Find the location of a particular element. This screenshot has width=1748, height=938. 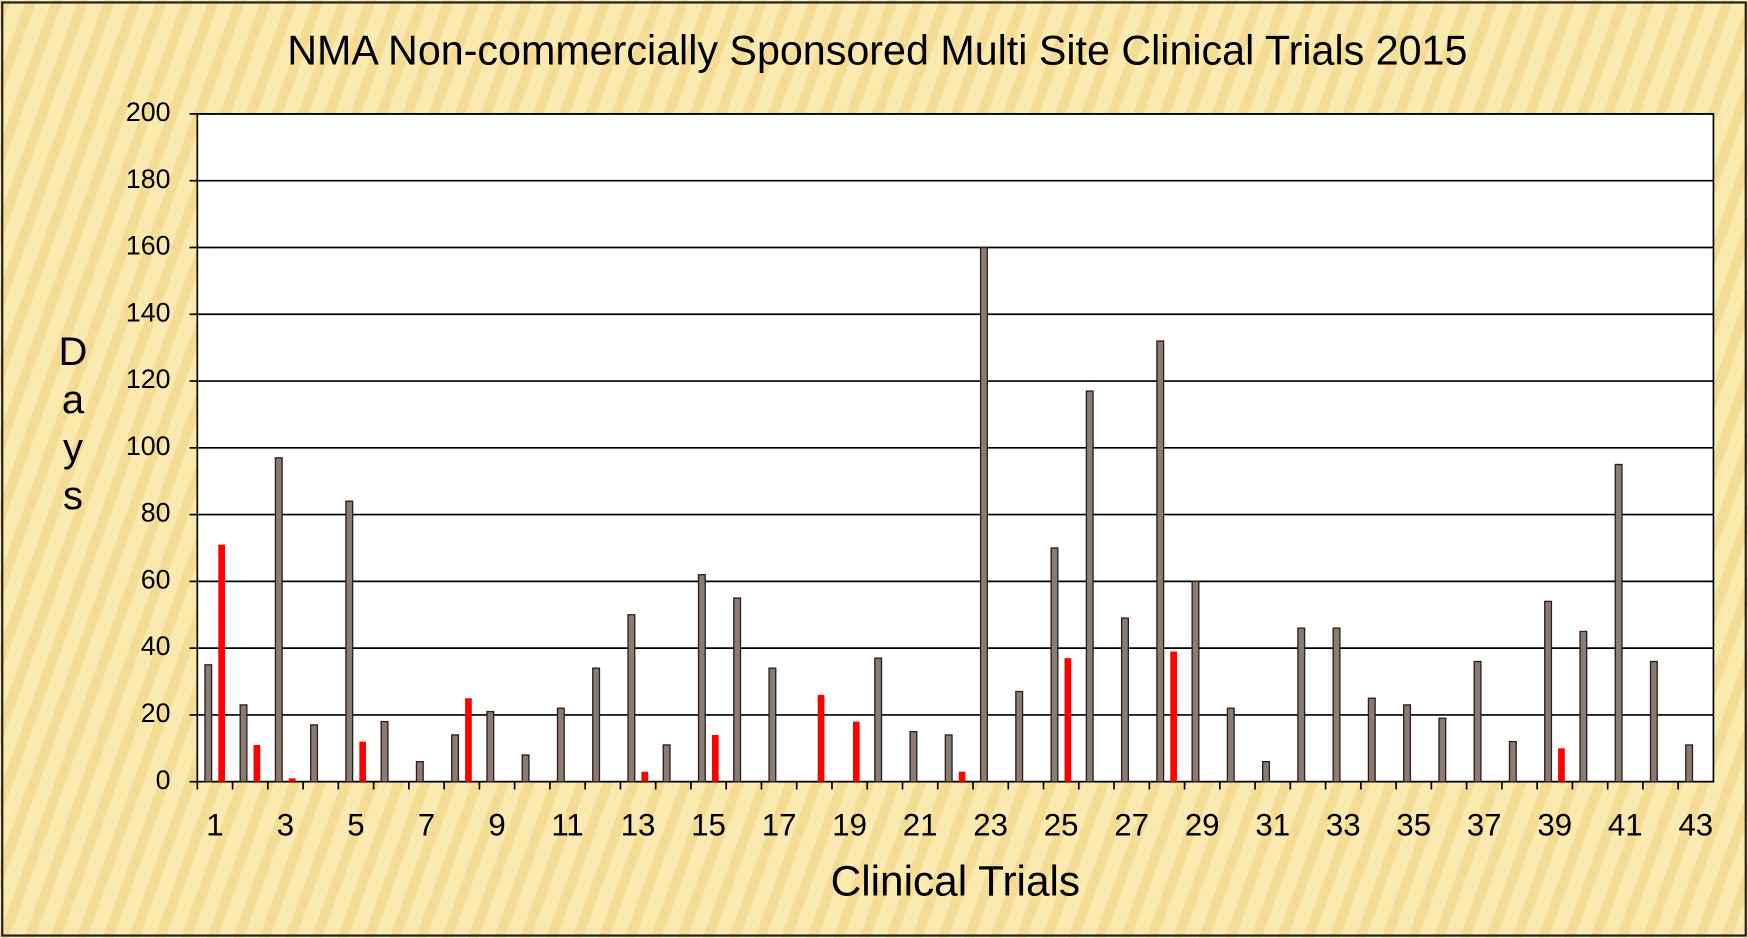

y-tick-label: 80 is located at coordinates (156, 513).